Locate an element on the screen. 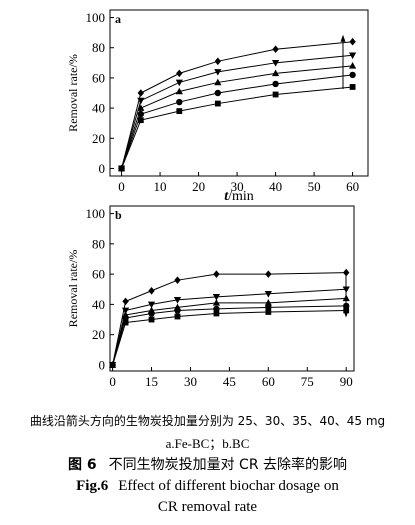  x-tick-label: 90 is located at coordinates (346, 381).